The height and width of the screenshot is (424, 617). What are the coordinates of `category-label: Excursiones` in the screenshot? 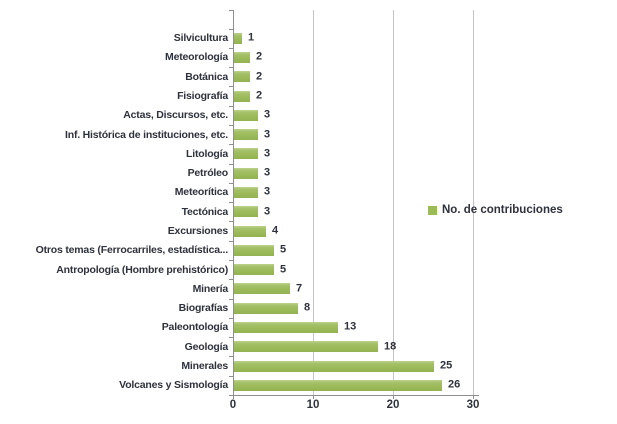 It's located at (197, 230).